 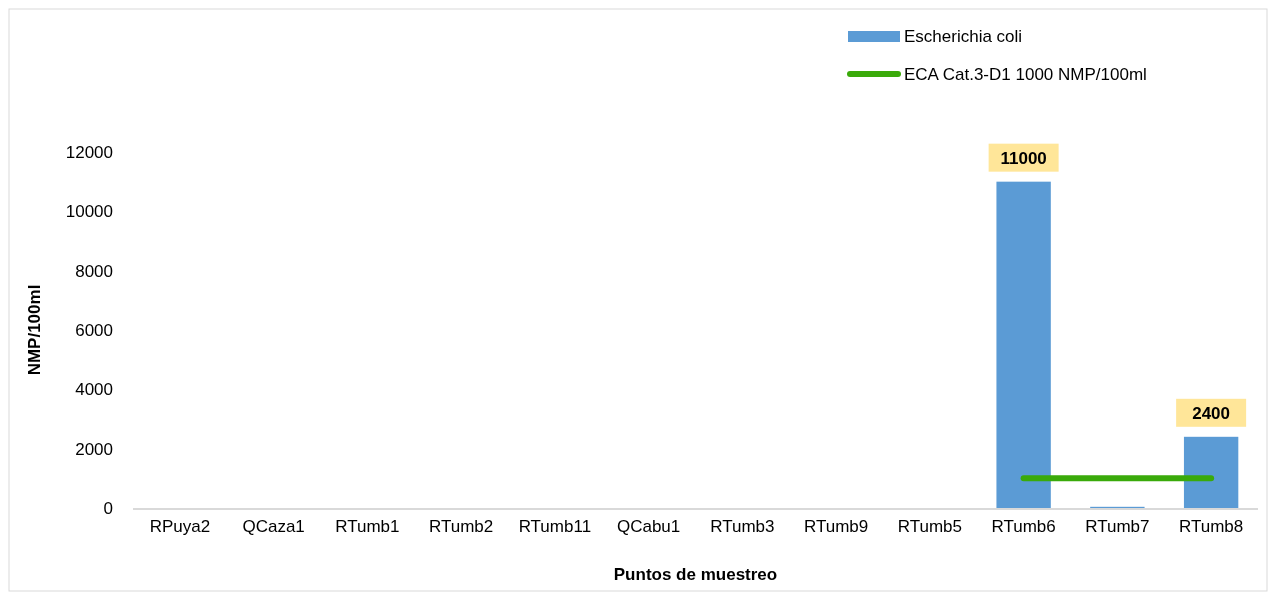 I want to click on y-axis-title: NMP/100ml, so click(x=34, y=330).